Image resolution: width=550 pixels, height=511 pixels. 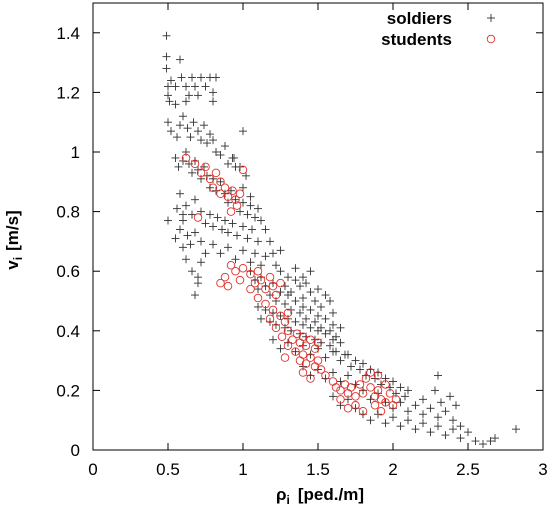 What do you see at coordinates (68, 33) in the screenshot?
I see `y-tick-label: 1.4` at bounding box center [68, 33].